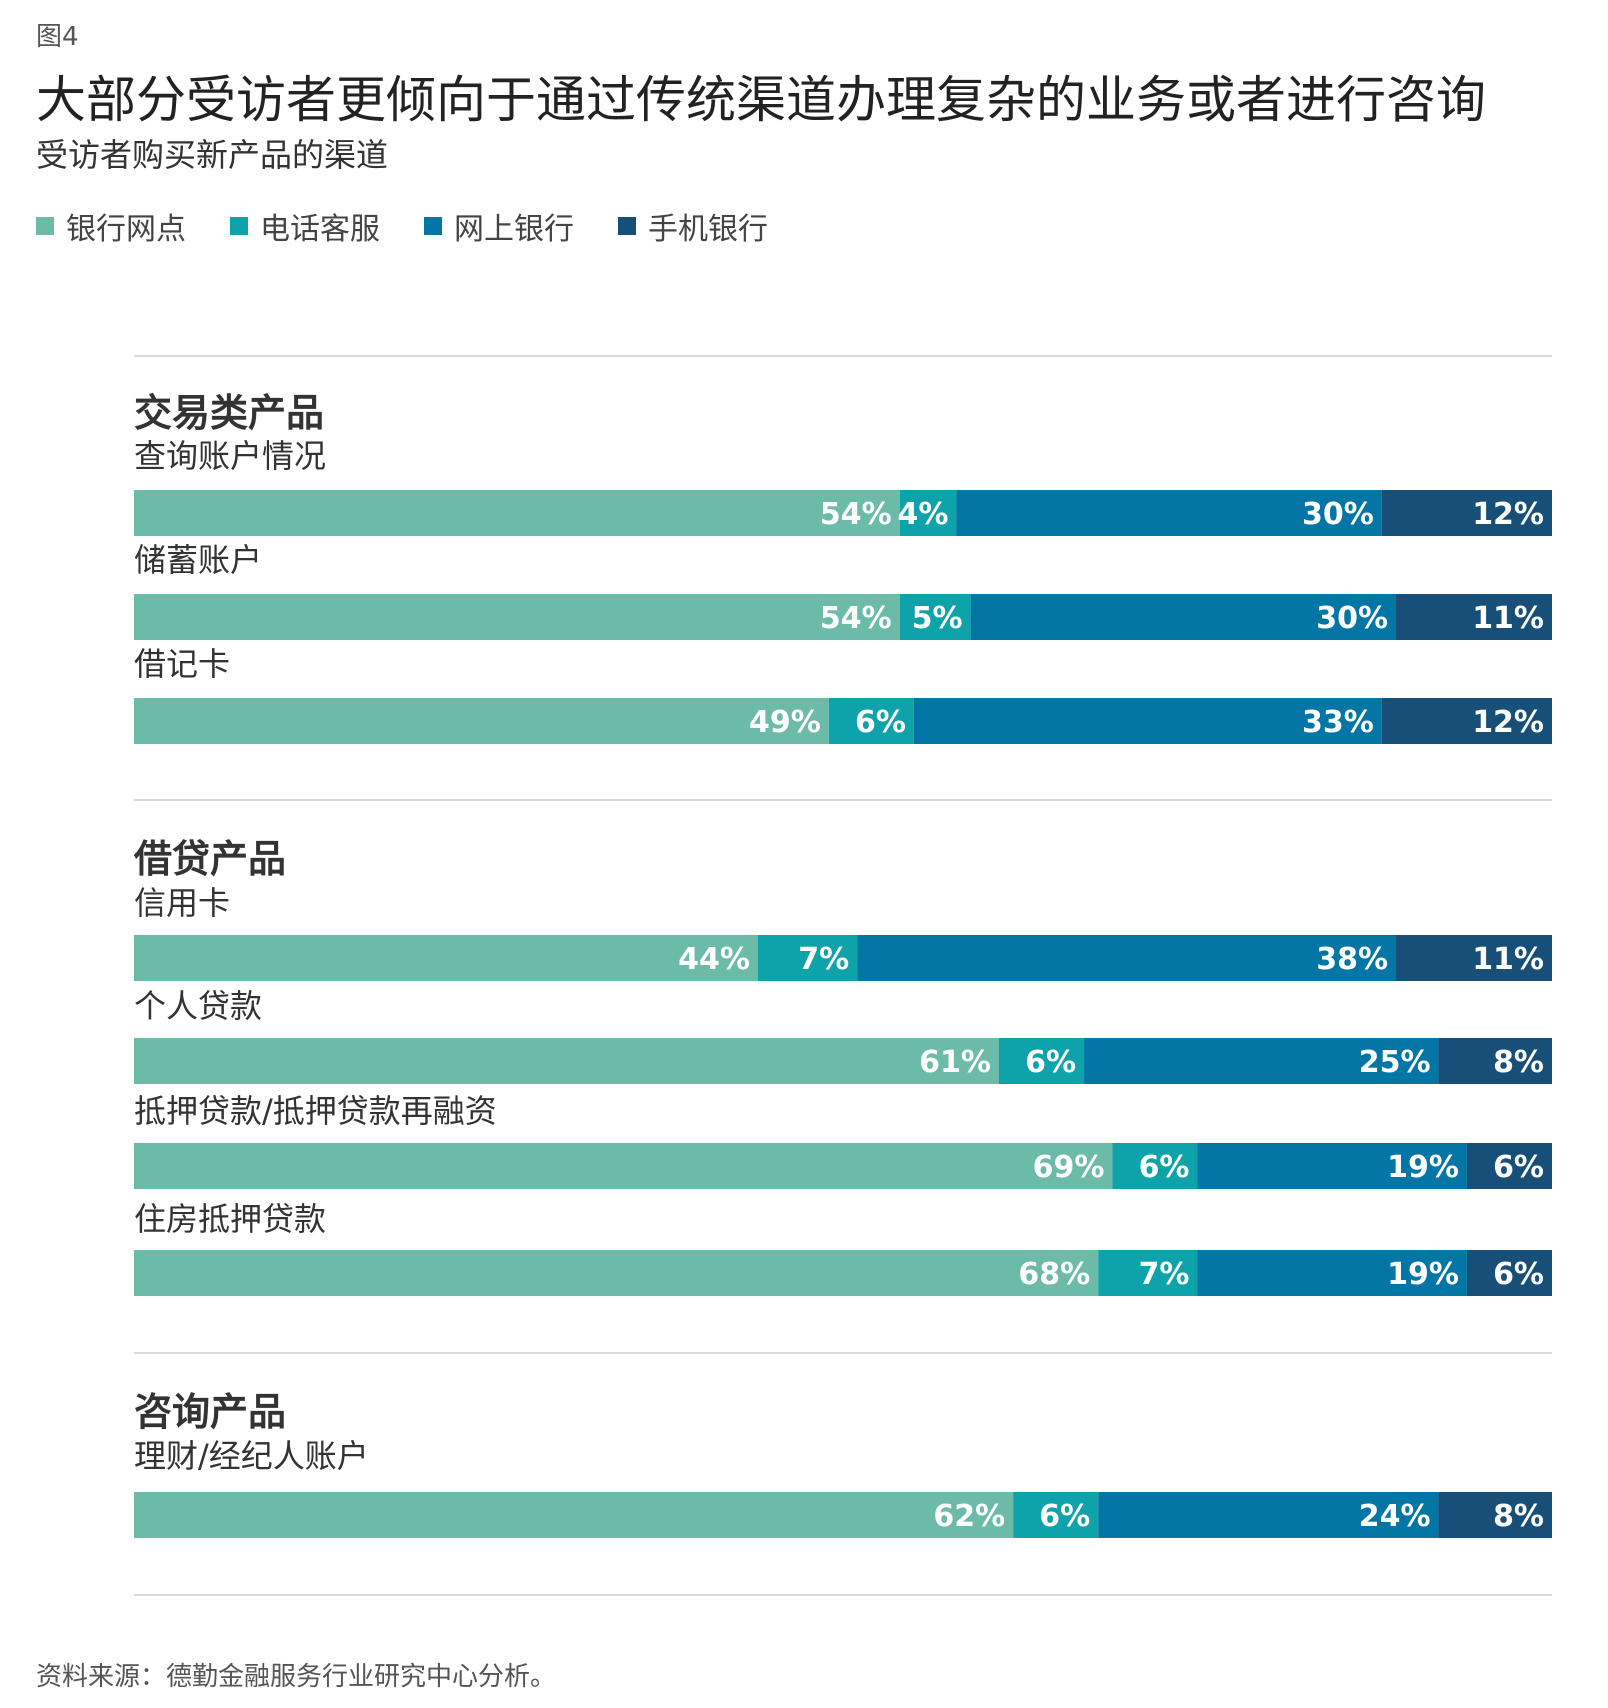  I want to click on row-label: 借记卡, so click(182, 664).